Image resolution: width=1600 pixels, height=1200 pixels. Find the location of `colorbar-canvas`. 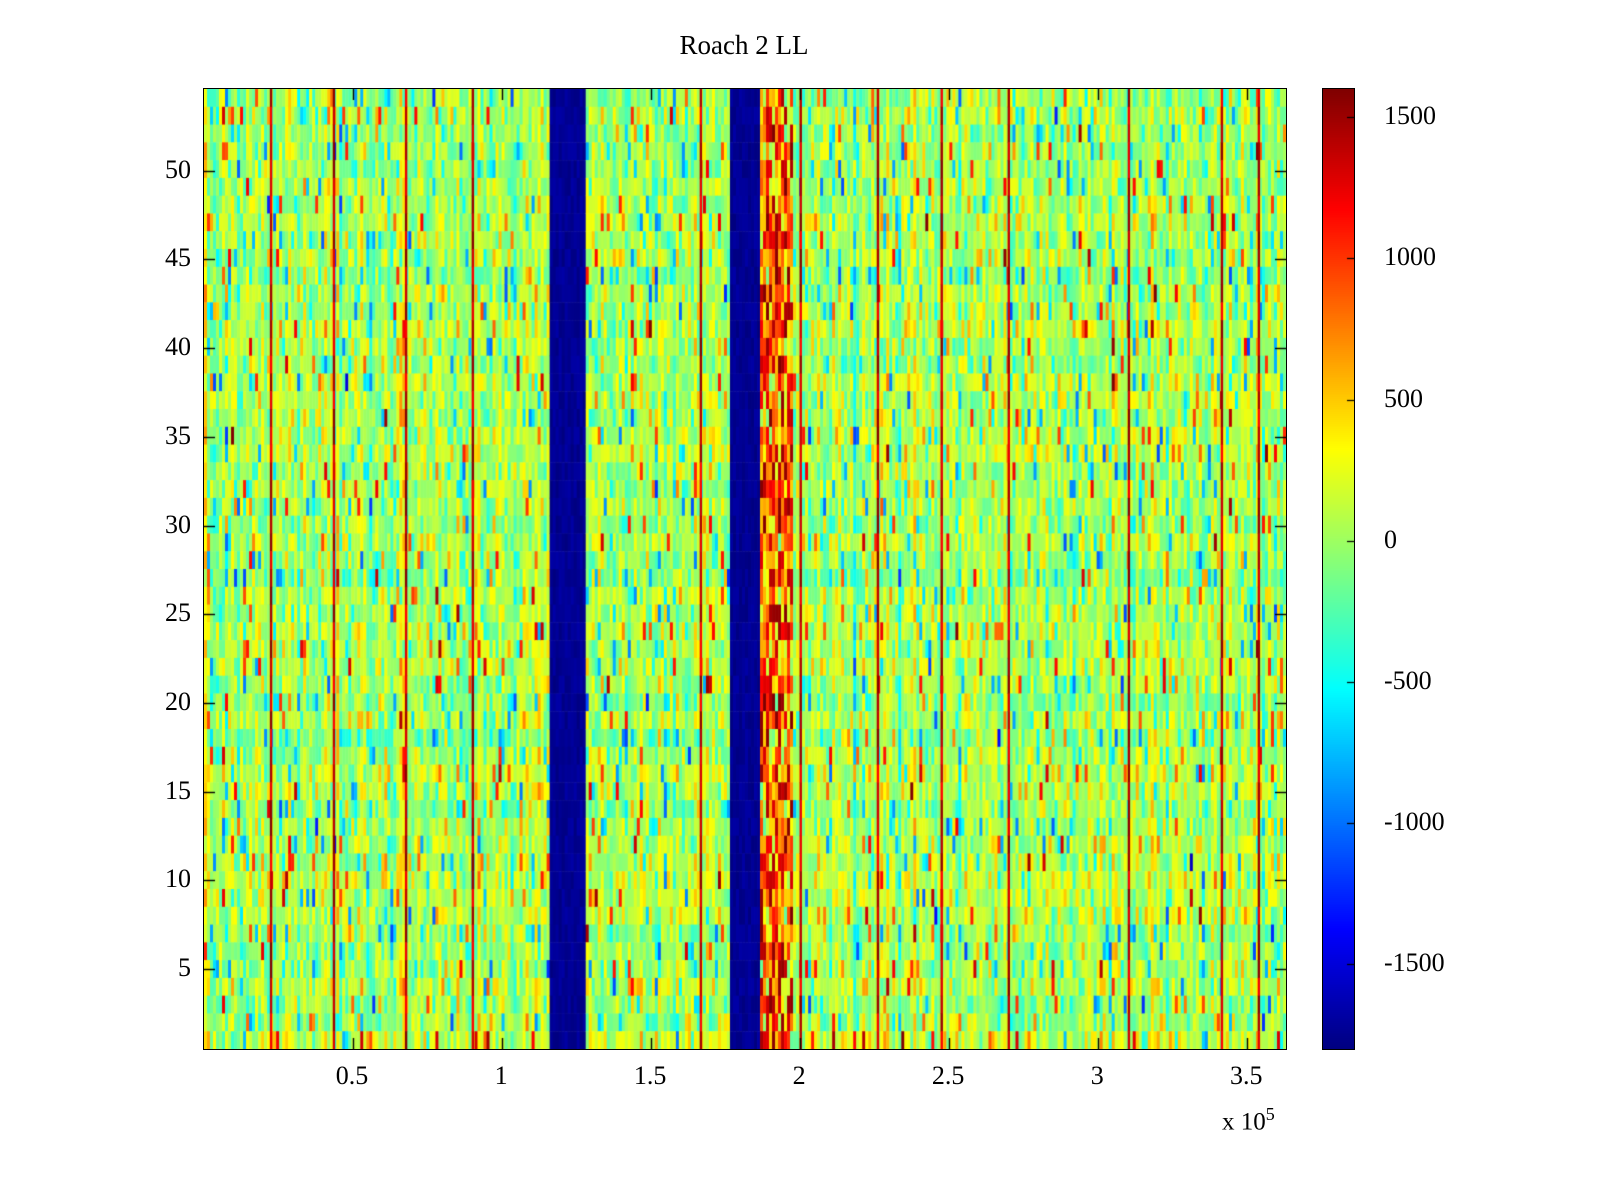

colorbar-canvas is located at coordinates (1338, 569).